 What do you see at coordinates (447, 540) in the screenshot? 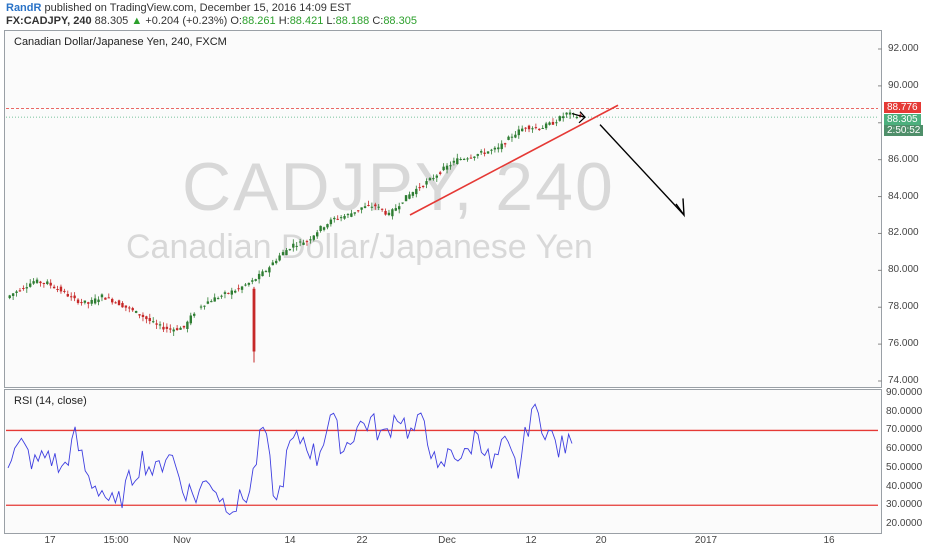
I see `time-tick-label: Dec` at bounding box center [447, 540].